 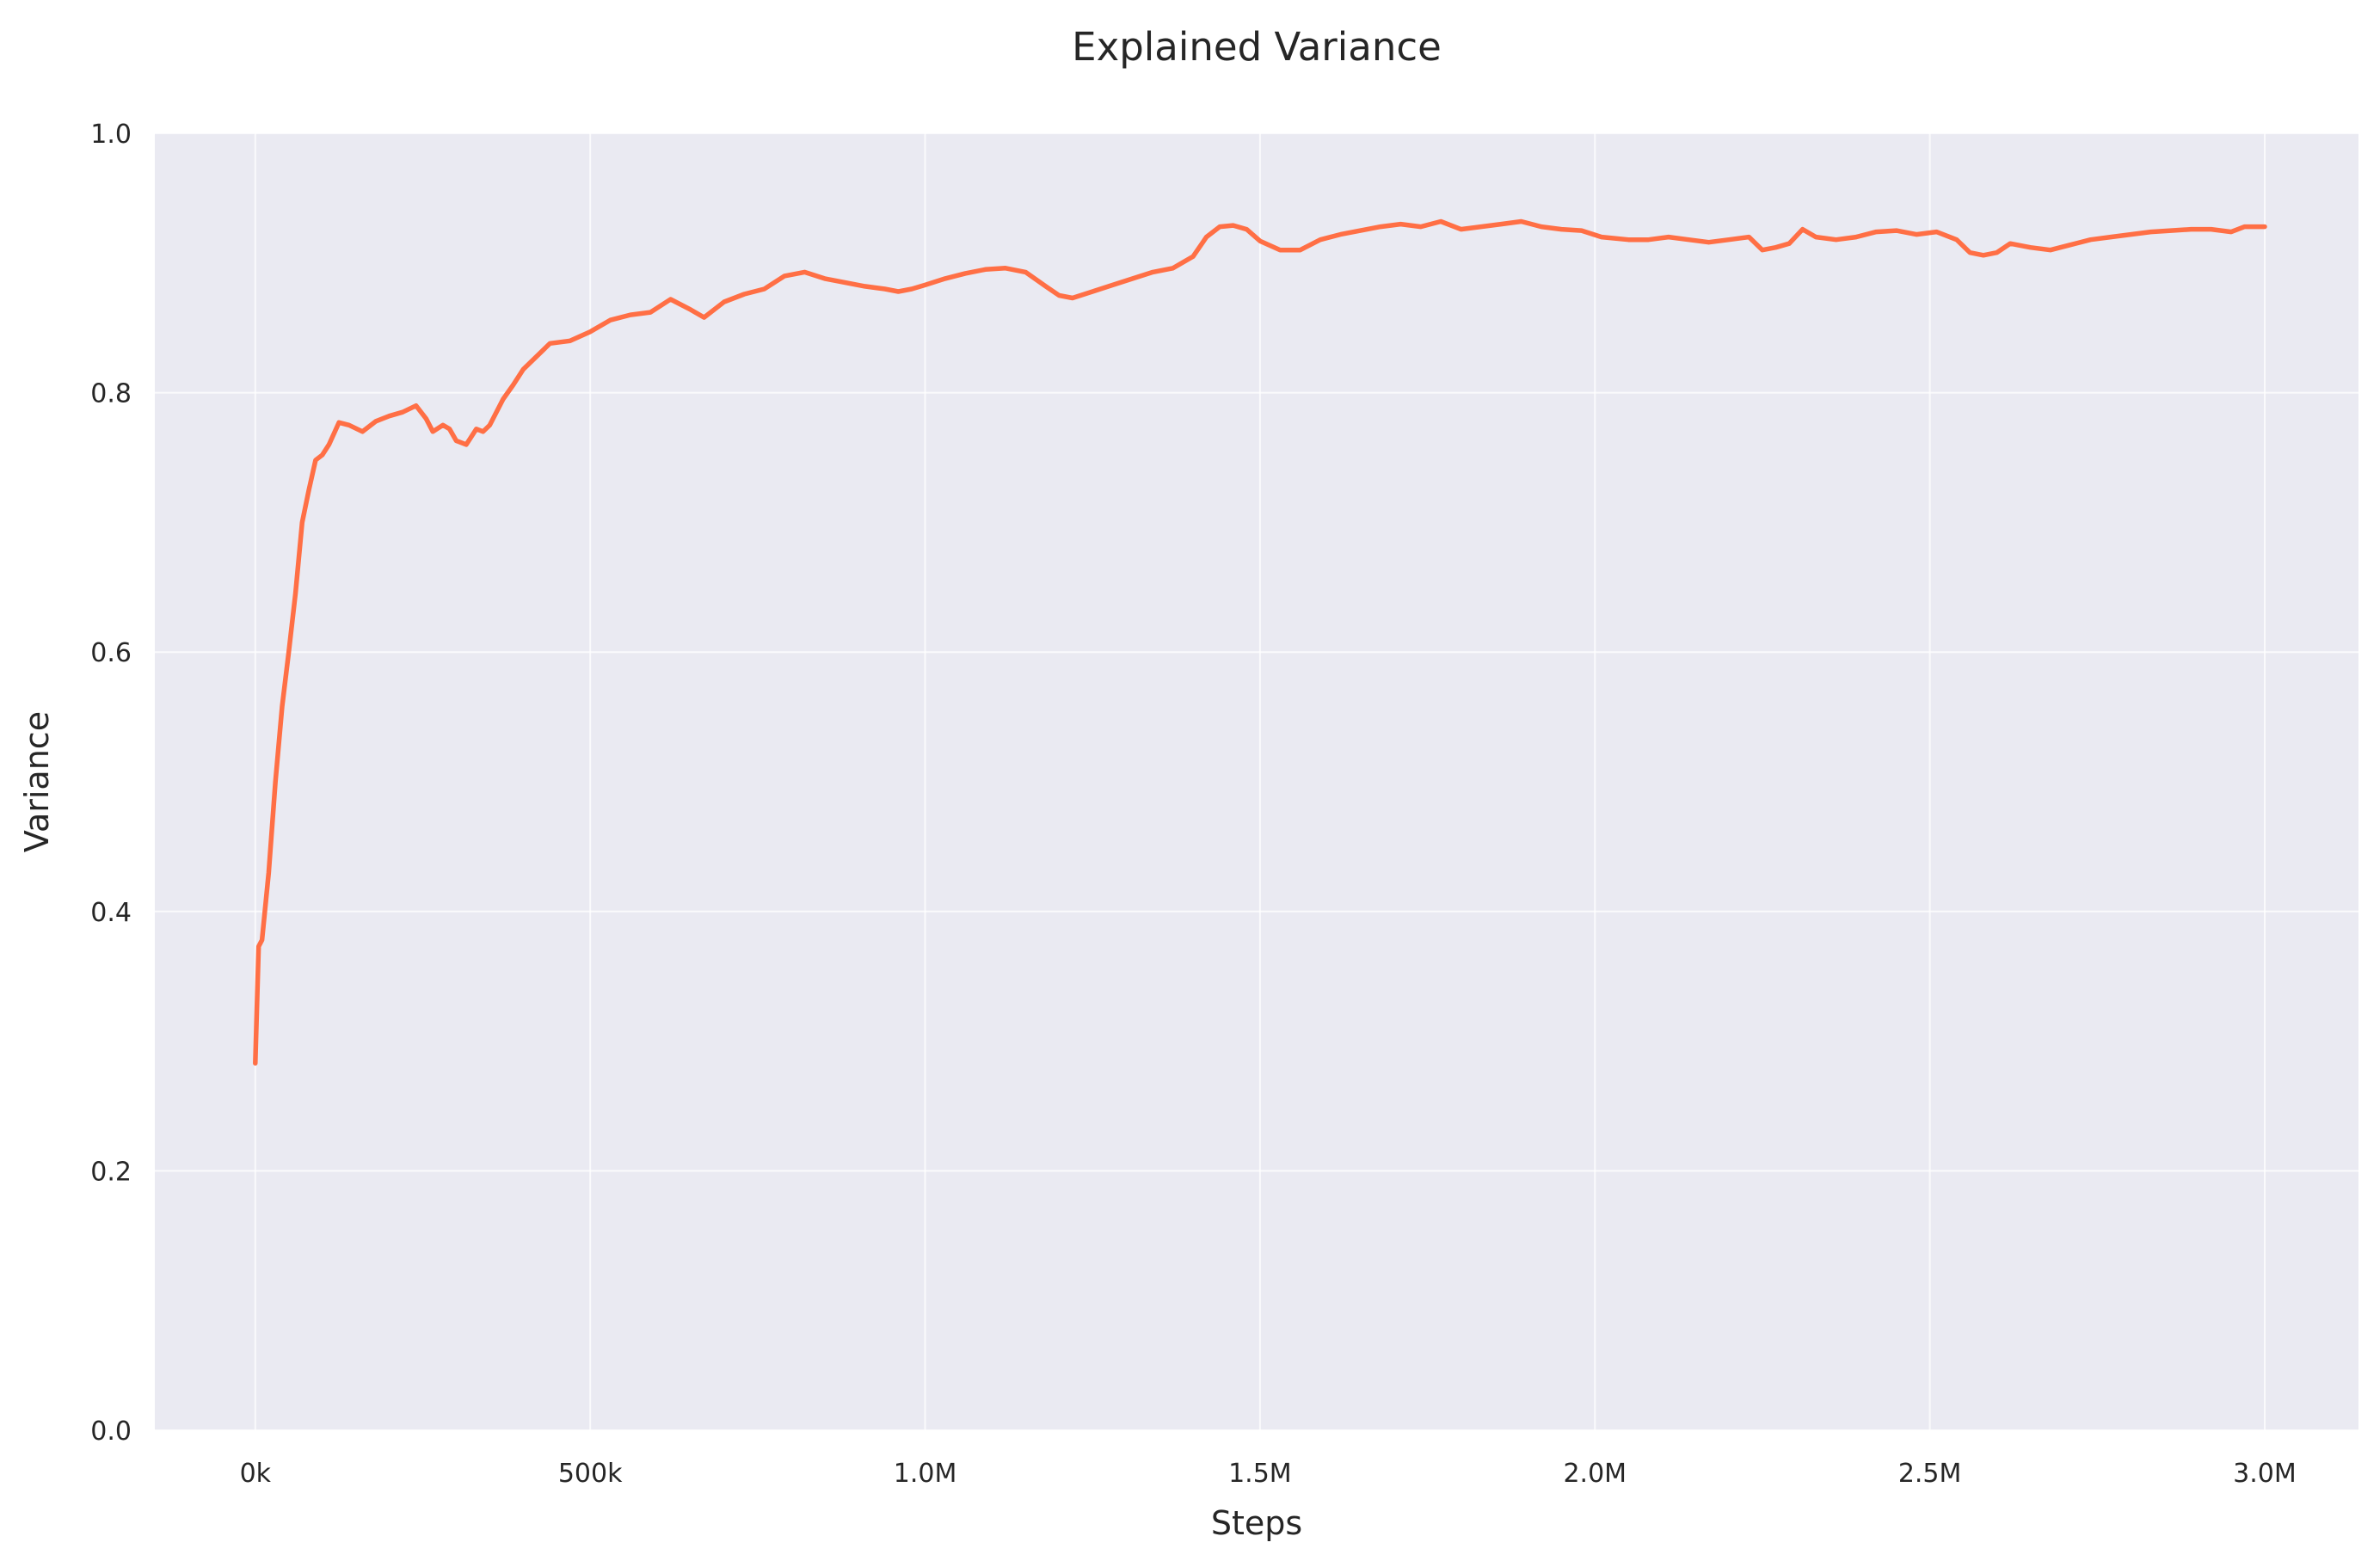 I want to click on x-tick-label: 0k, so click(x=256, y=1474).